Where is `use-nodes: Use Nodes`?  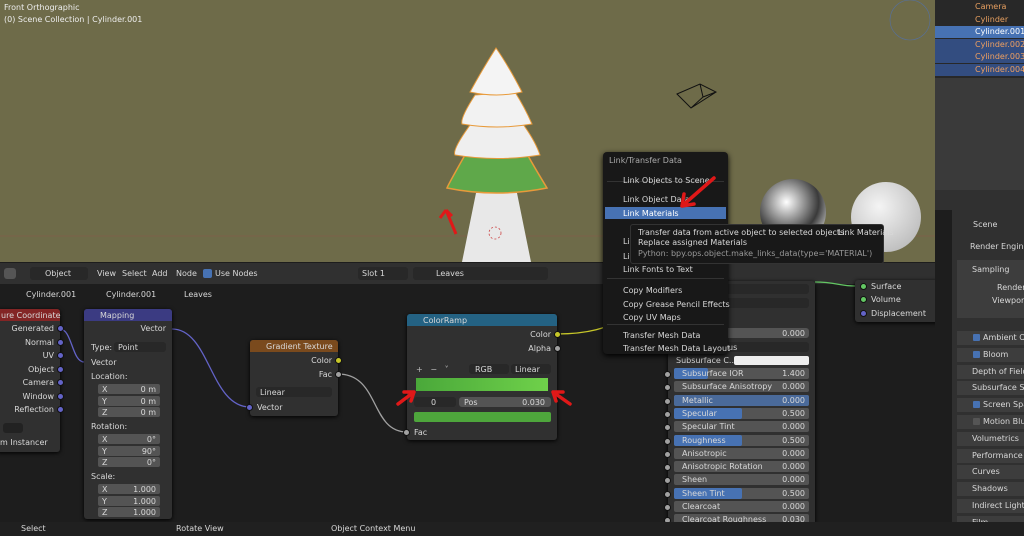
use-nodes: Use Nodes is located at coordinates (236, 273).